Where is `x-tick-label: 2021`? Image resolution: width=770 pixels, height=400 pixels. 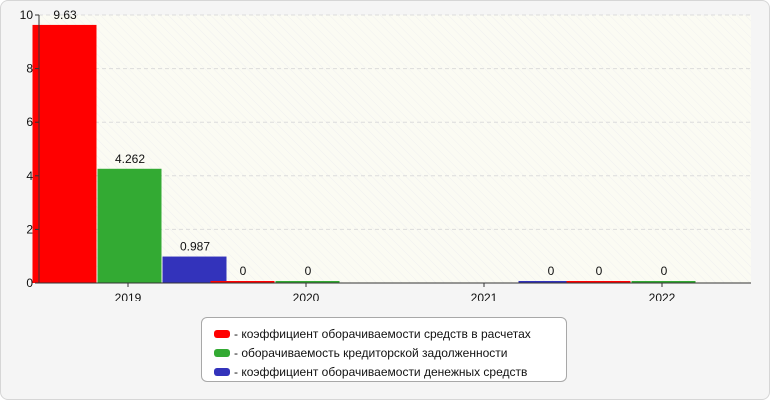 x-tick-label: 2021 is located at coordinates (484, 296).